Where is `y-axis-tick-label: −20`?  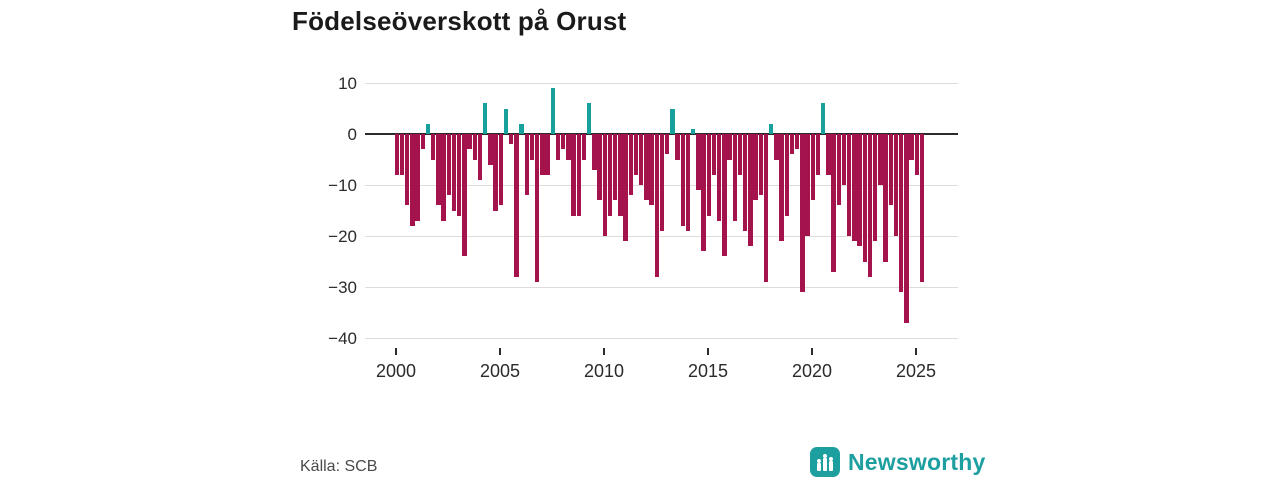 y-axis-tick-label: −20 is located at coordinates (342, 236).